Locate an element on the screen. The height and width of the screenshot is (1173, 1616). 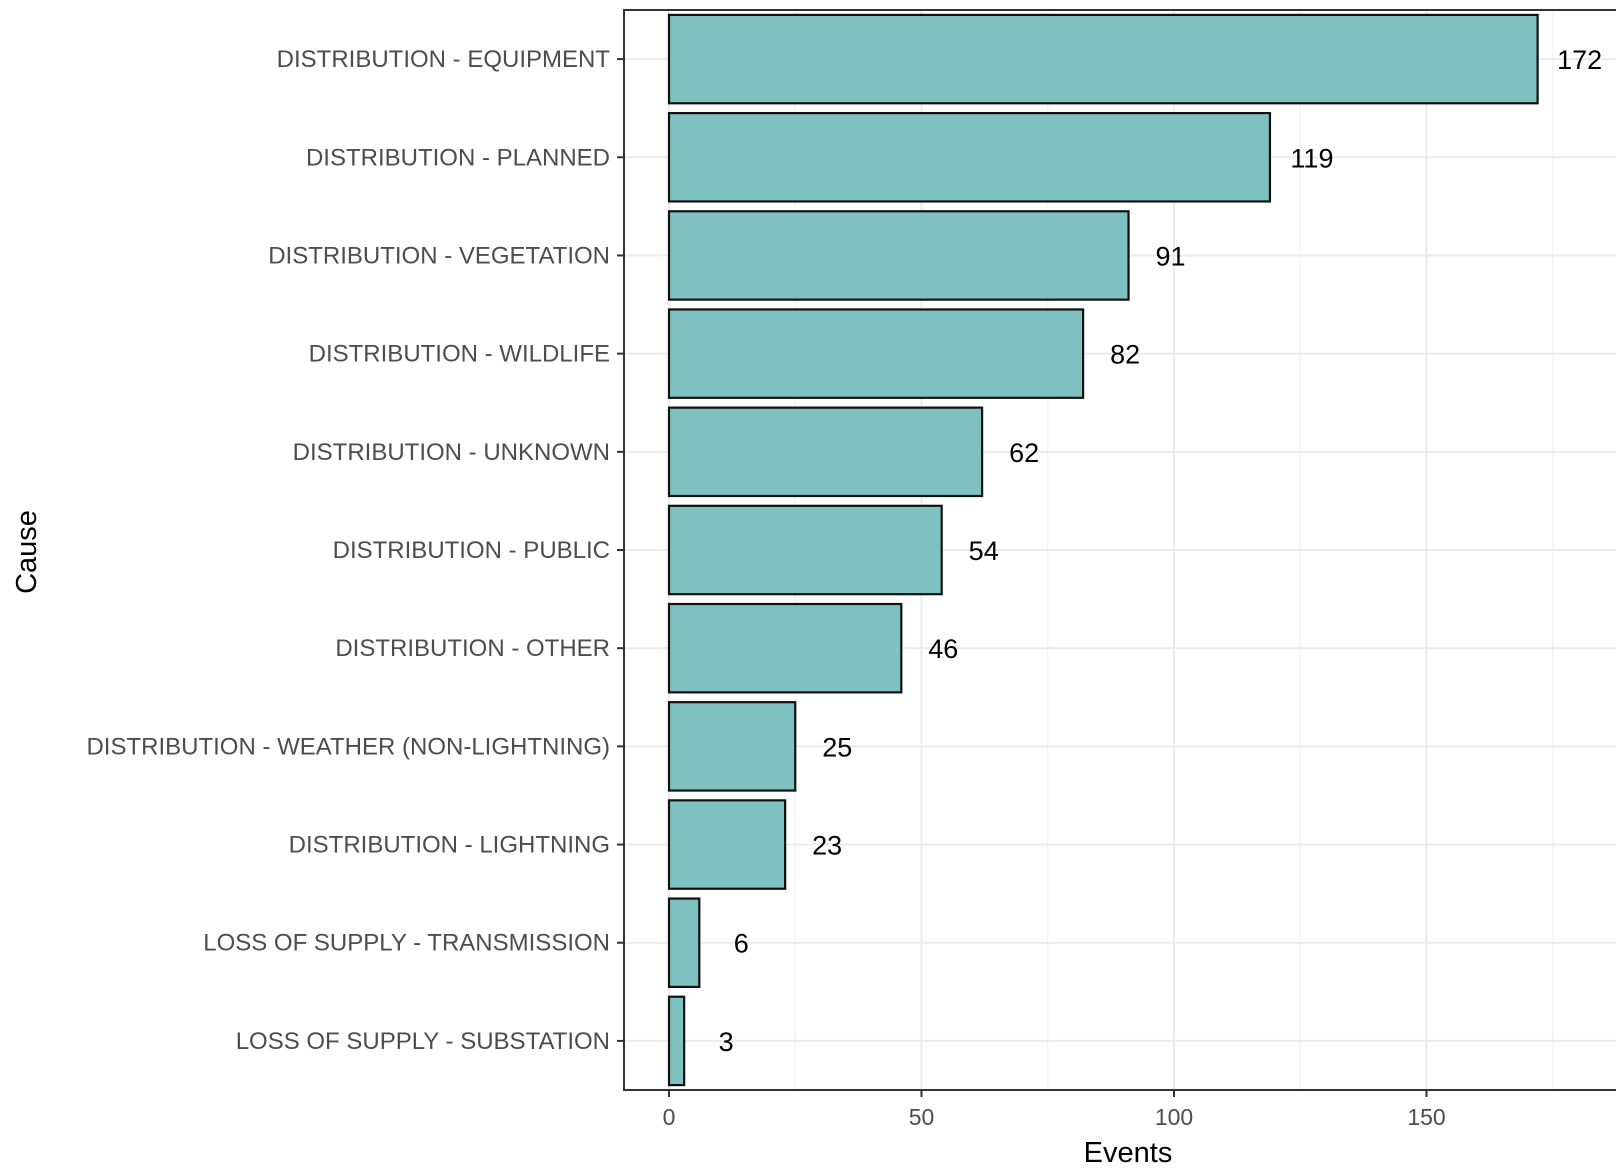
category-tick-label: LOSS OF SUPPLY - TRANSMISSION is located at coordinates (406, 943).